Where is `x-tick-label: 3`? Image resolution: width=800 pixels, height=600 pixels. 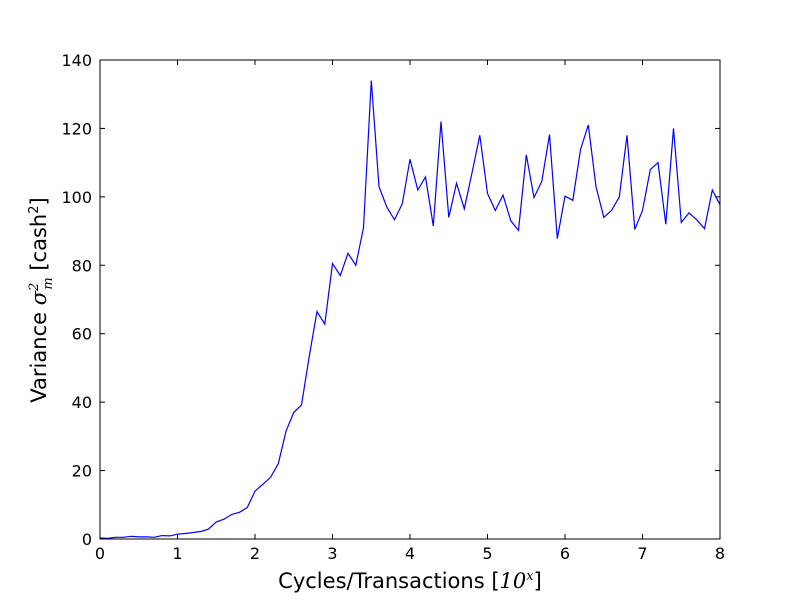 x-tick-label: 3 is located at coordinates (332, 553).